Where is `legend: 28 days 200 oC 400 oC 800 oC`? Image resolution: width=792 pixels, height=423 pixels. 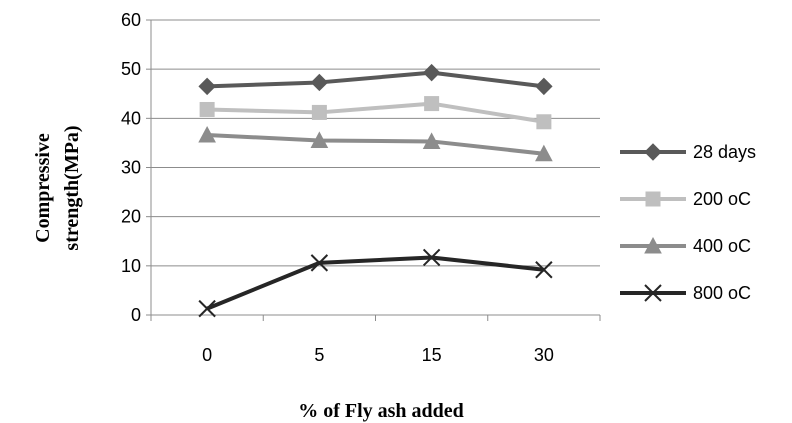
legend: 28 days 200 oC 400 oC 800 oC is located at coordinates (688, 222).